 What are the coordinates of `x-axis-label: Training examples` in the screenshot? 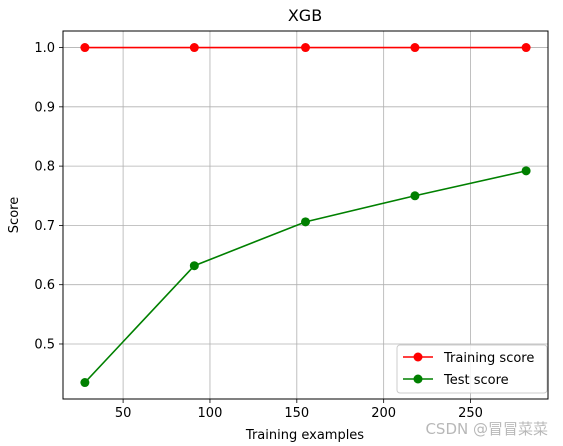 It's located at (304, 435).